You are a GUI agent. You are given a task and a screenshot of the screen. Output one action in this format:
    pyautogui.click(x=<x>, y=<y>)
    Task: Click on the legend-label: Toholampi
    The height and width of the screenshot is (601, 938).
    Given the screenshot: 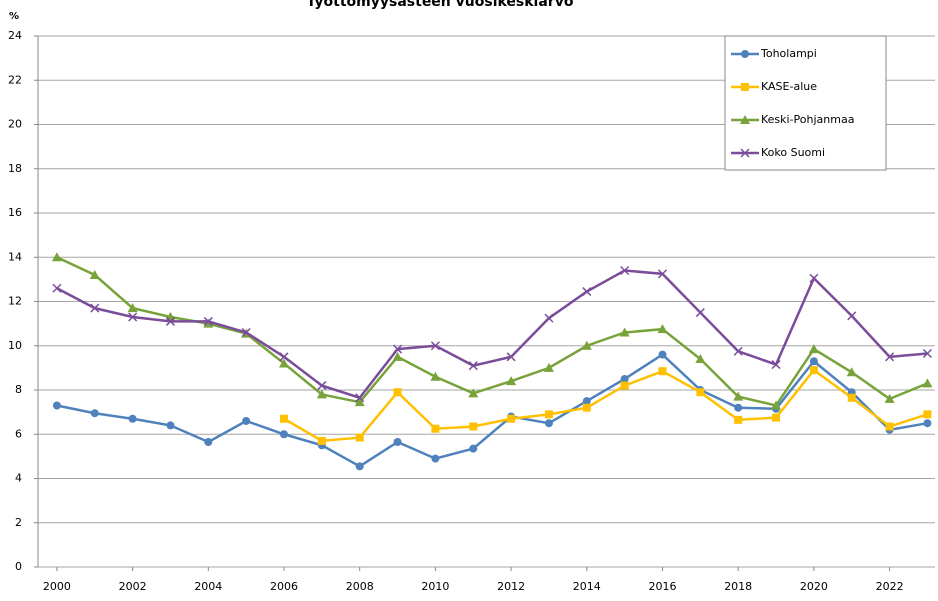 What is the action you would take?
    pyautogui.click(x=788, y=53)
    